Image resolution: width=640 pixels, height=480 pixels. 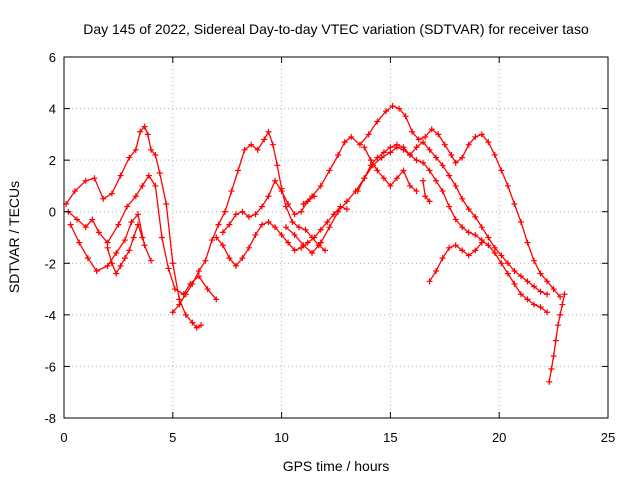 I want to click on y-tick-label: 4, so click(x=52, y=109).